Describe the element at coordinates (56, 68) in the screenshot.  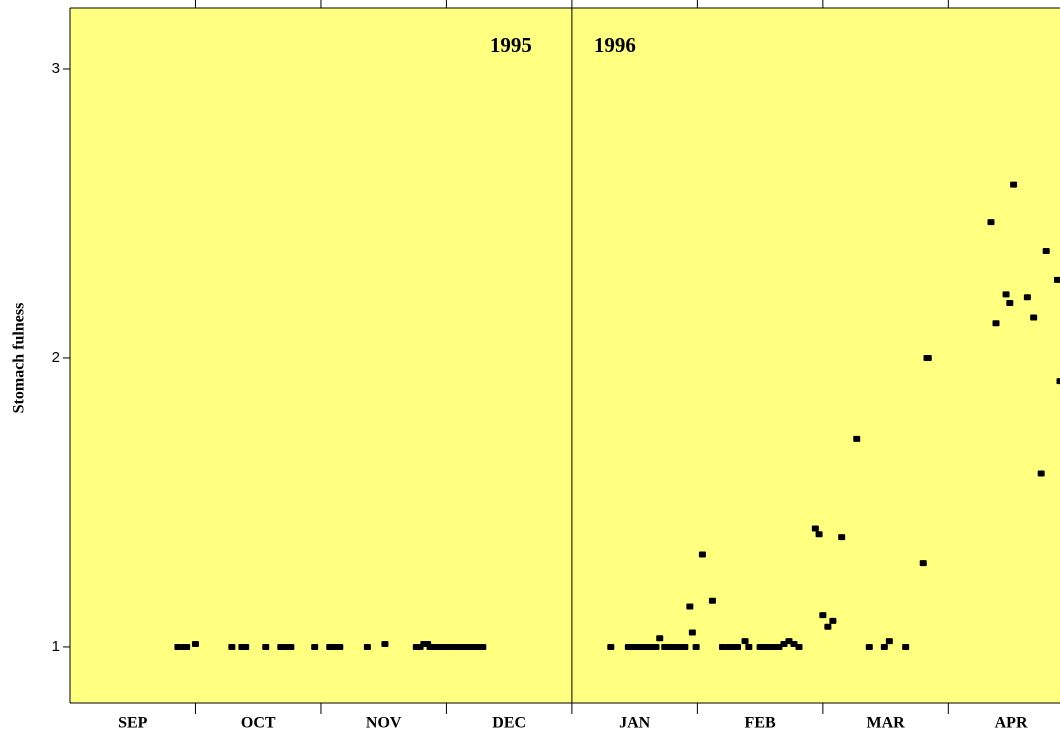
I see `y-tick-label: 3` at that location.